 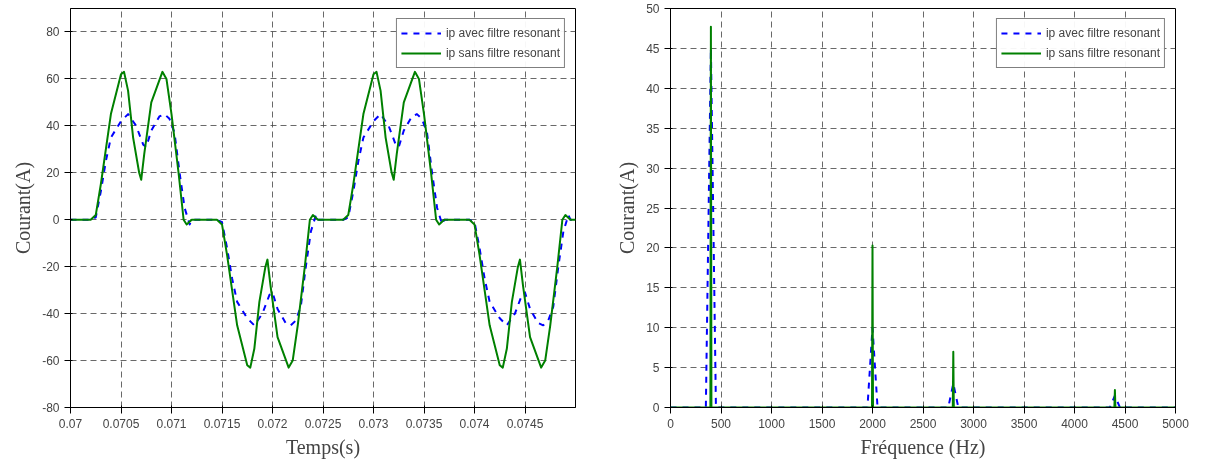 I want to click on x-tick-label: 4000, so click(x=1075, y=423).